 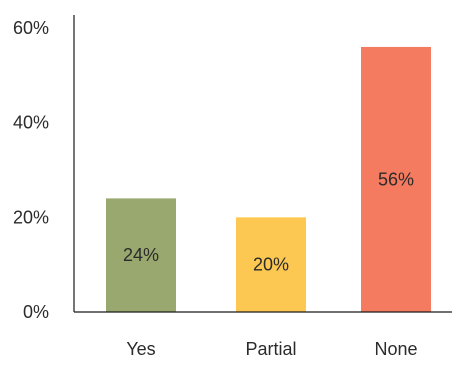 I want to click on bar-none, so click(x=396, y=179).